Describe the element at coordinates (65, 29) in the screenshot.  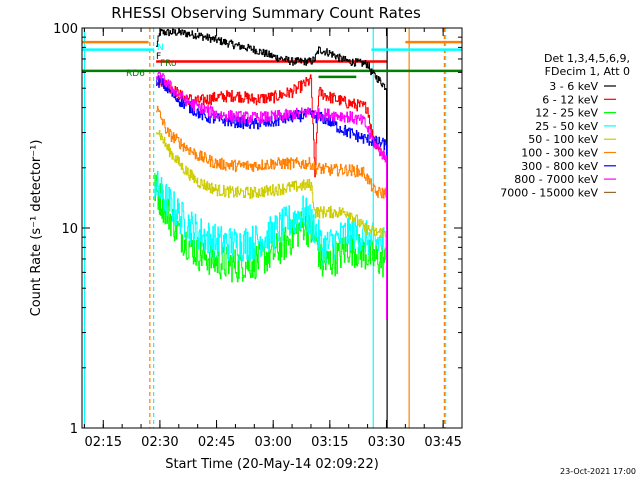
I see `y-tick-label-2: 100` at that location.